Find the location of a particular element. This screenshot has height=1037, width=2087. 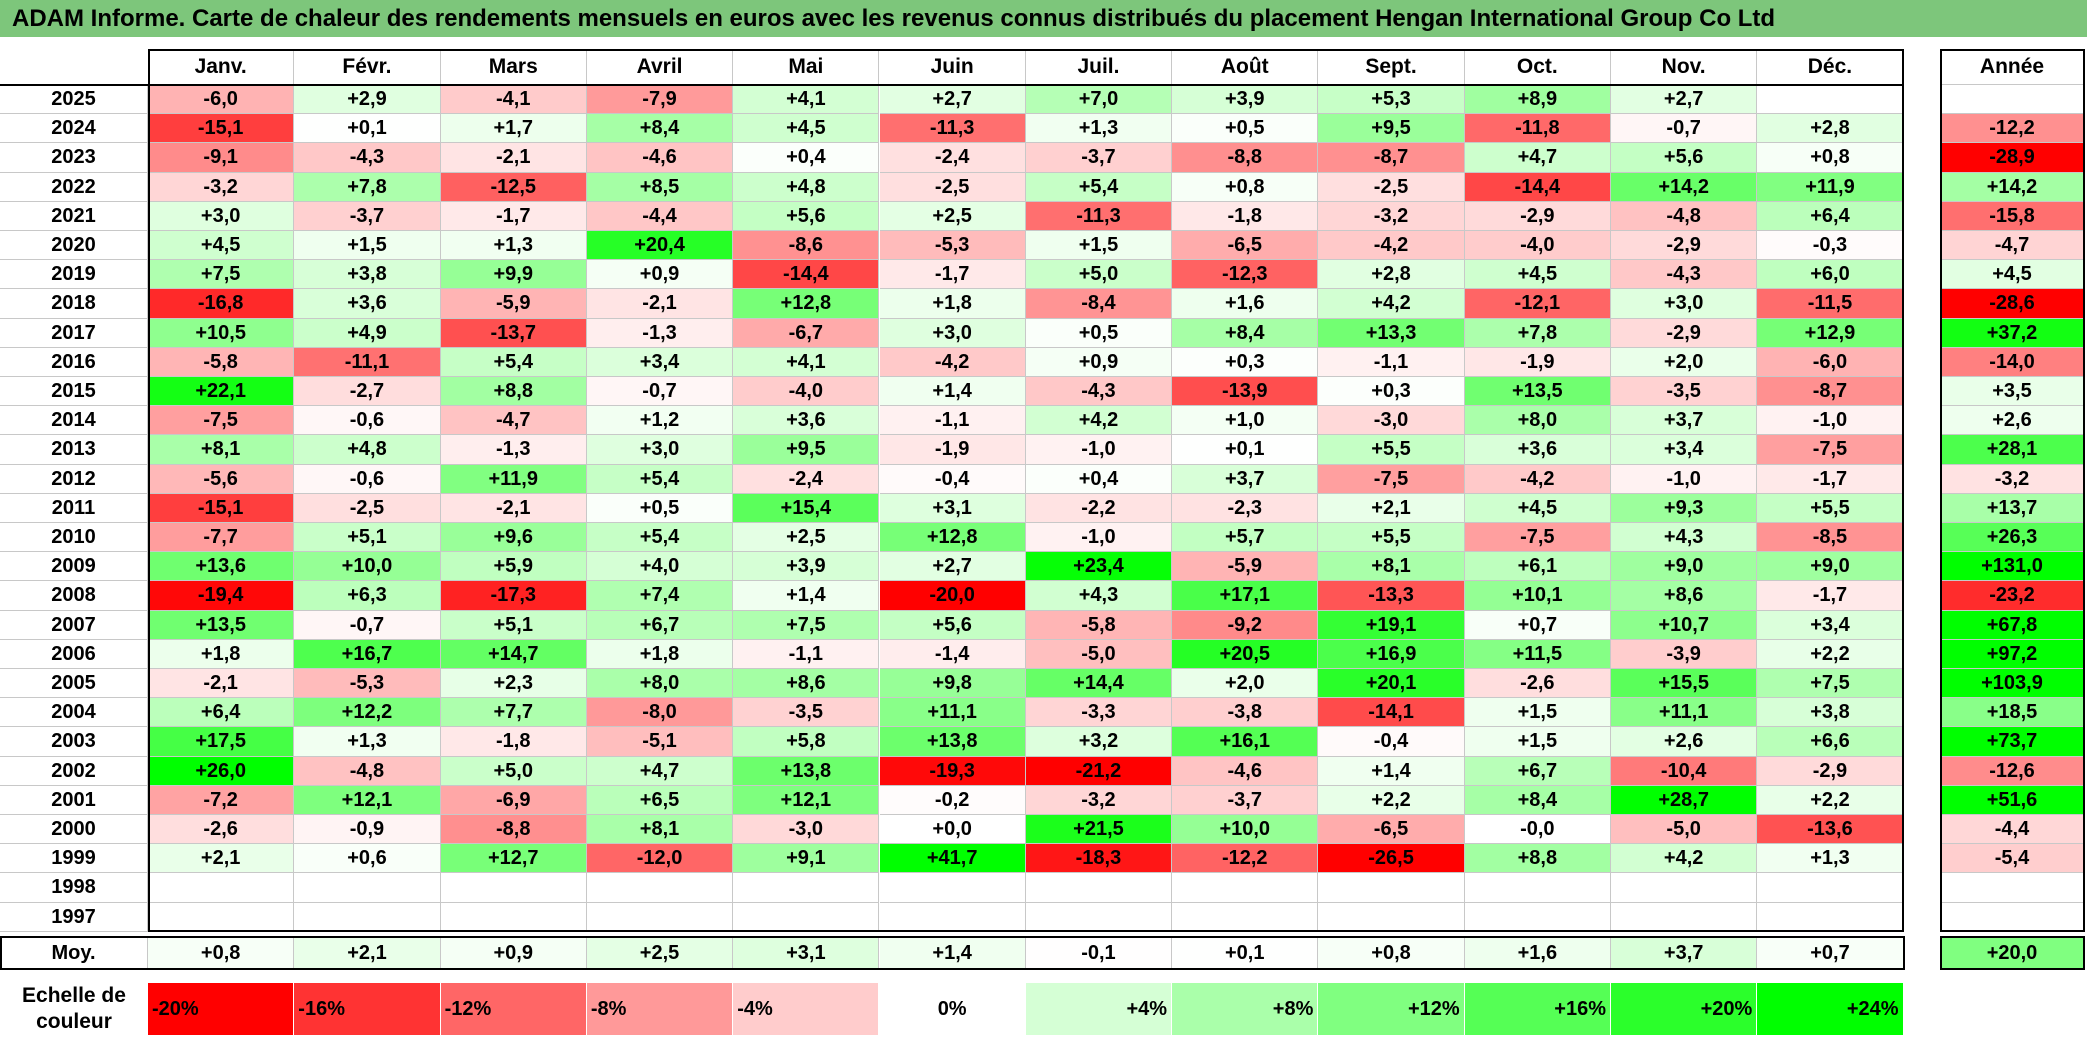

heatmap-cell: -5,3 is located at coordinates (367, 684).